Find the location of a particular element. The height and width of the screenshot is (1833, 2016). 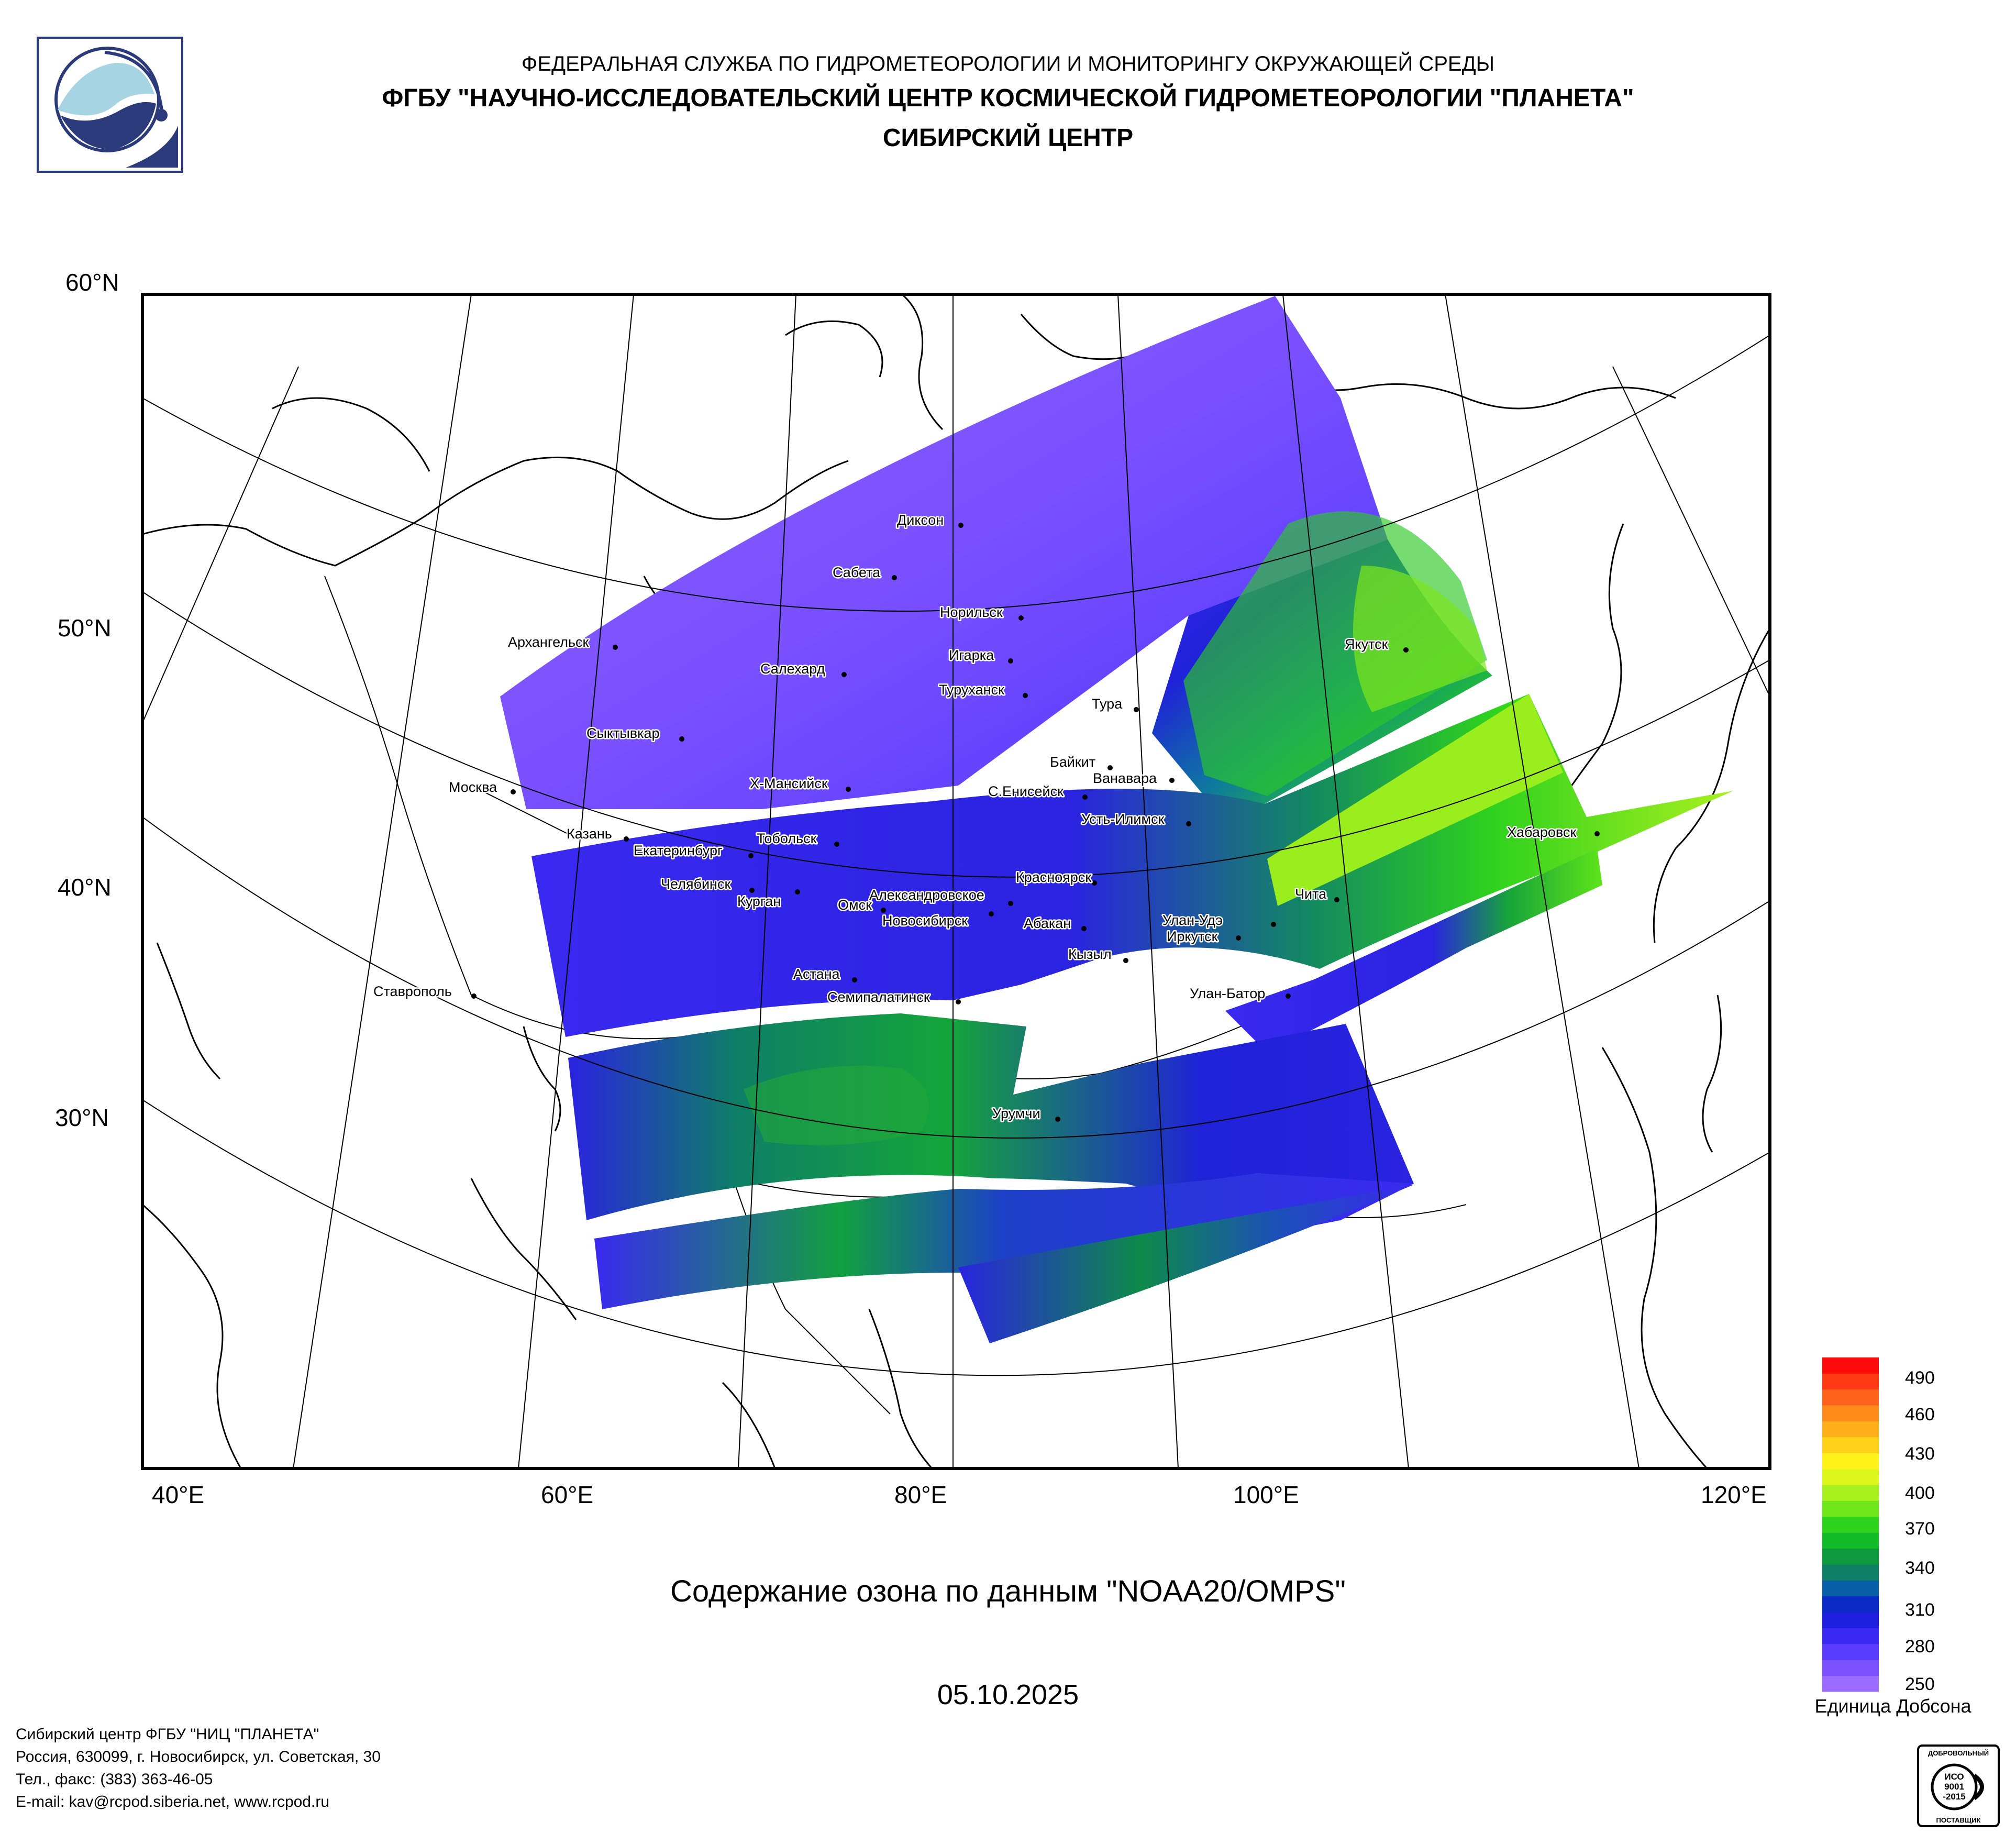

city-label: Екатеринбург is located at coordinates (679, 850).